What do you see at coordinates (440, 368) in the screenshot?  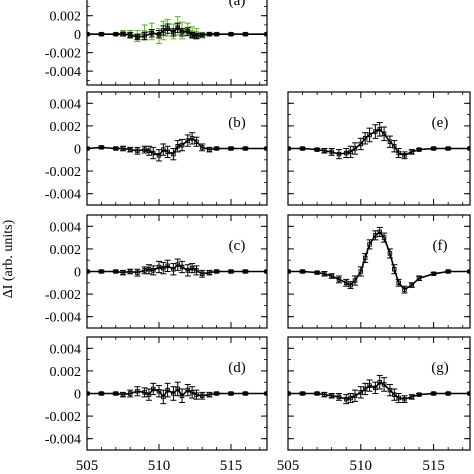 I see `panel-label-g: (g)` at bounding box center [440, 368].